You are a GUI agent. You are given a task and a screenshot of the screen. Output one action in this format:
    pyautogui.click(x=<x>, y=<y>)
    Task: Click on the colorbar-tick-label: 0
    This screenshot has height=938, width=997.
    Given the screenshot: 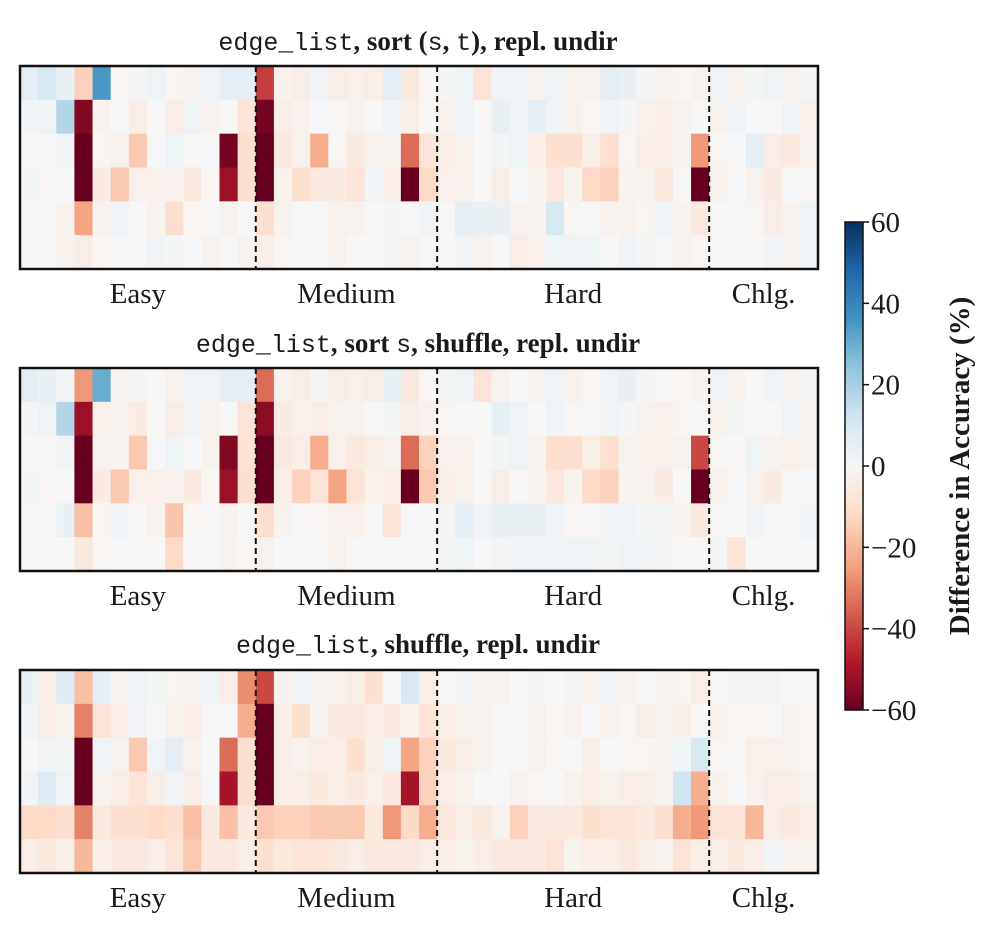 What is the action you would take?
    pyautogui.click(x=878, y=467)
    